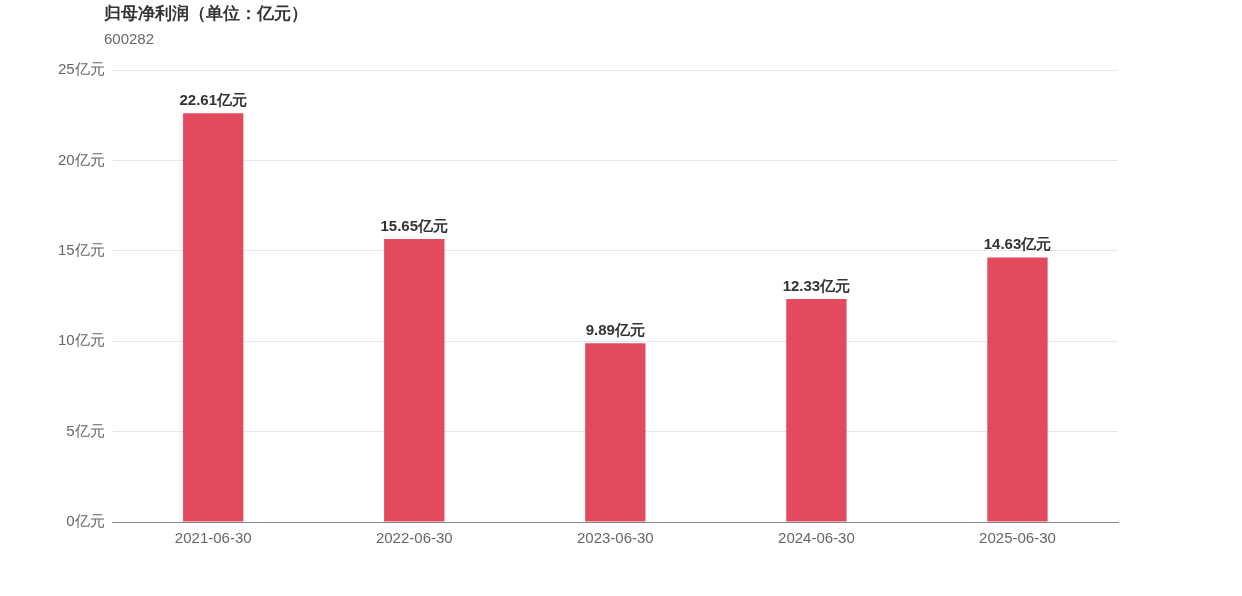  What do you see at coordinates (81, 340) in the screenshot?
I see `y-tick-label: 10亿元` at bounding box center [81, 340].